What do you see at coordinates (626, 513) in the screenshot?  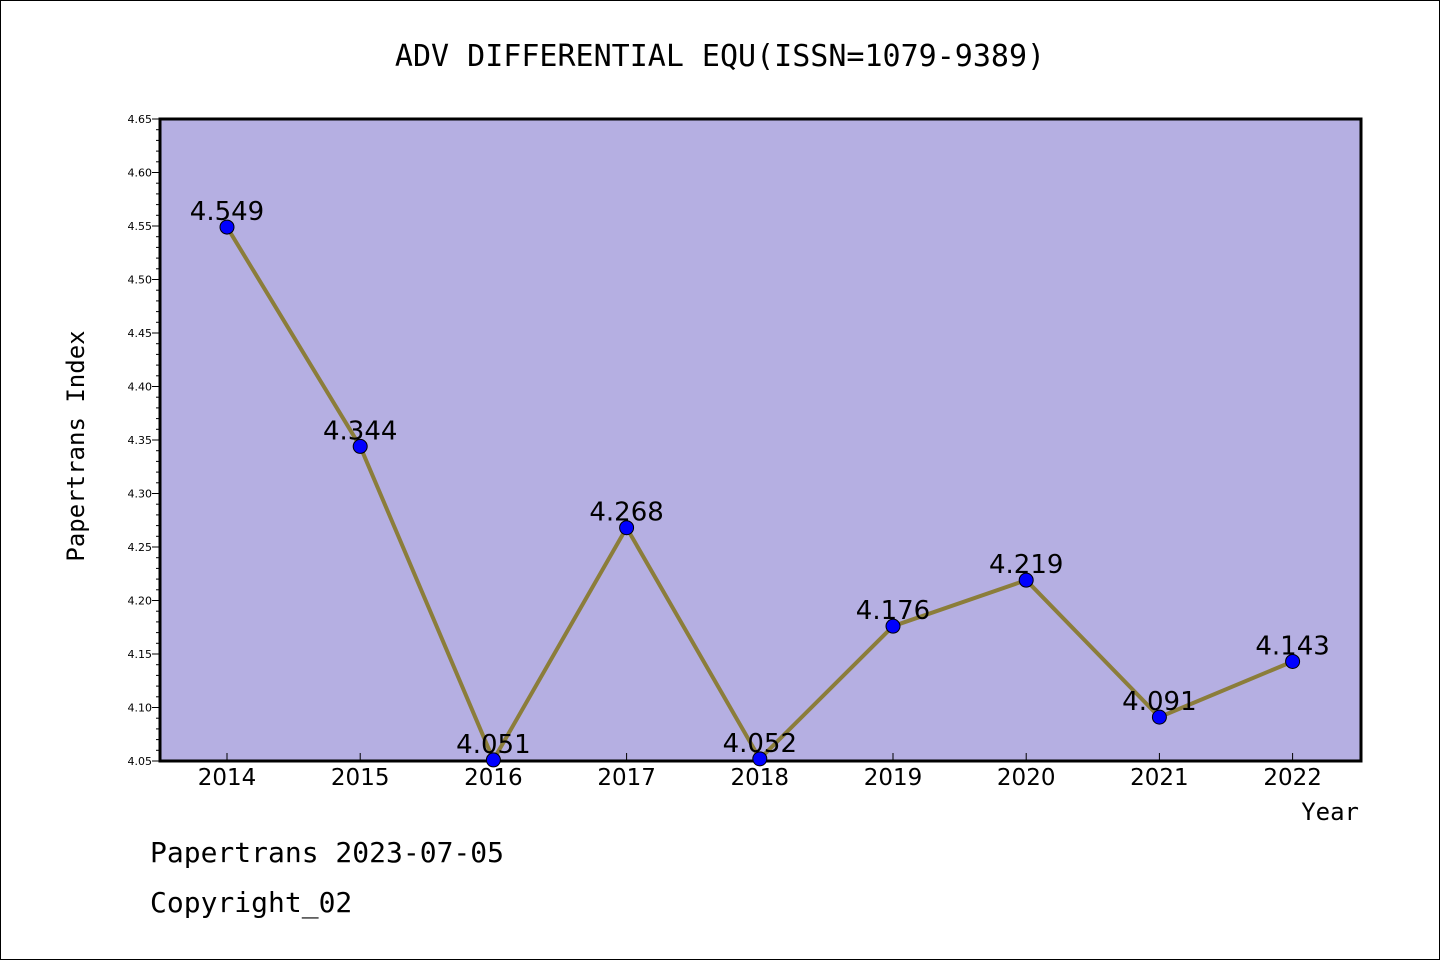 I see `data-label: 4.268` at bounding box center [626, 513].